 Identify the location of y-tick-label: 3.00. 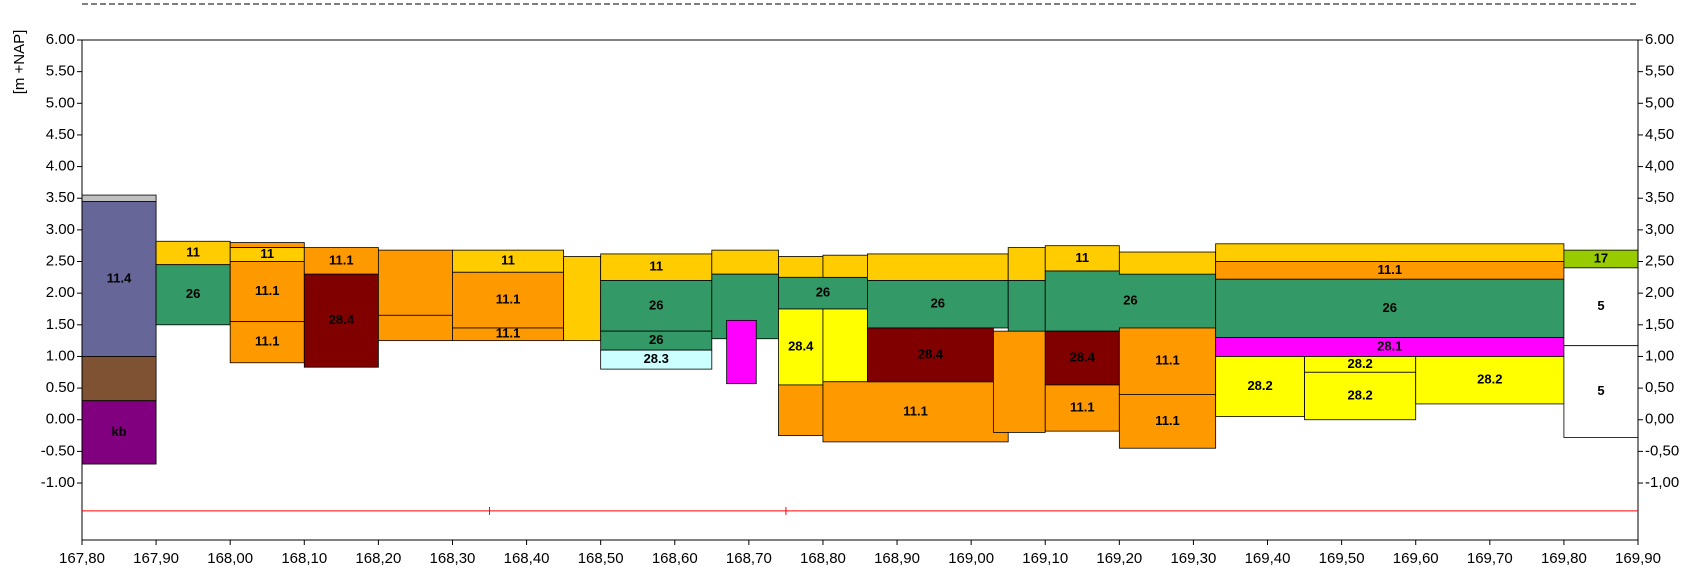
(60, 229).